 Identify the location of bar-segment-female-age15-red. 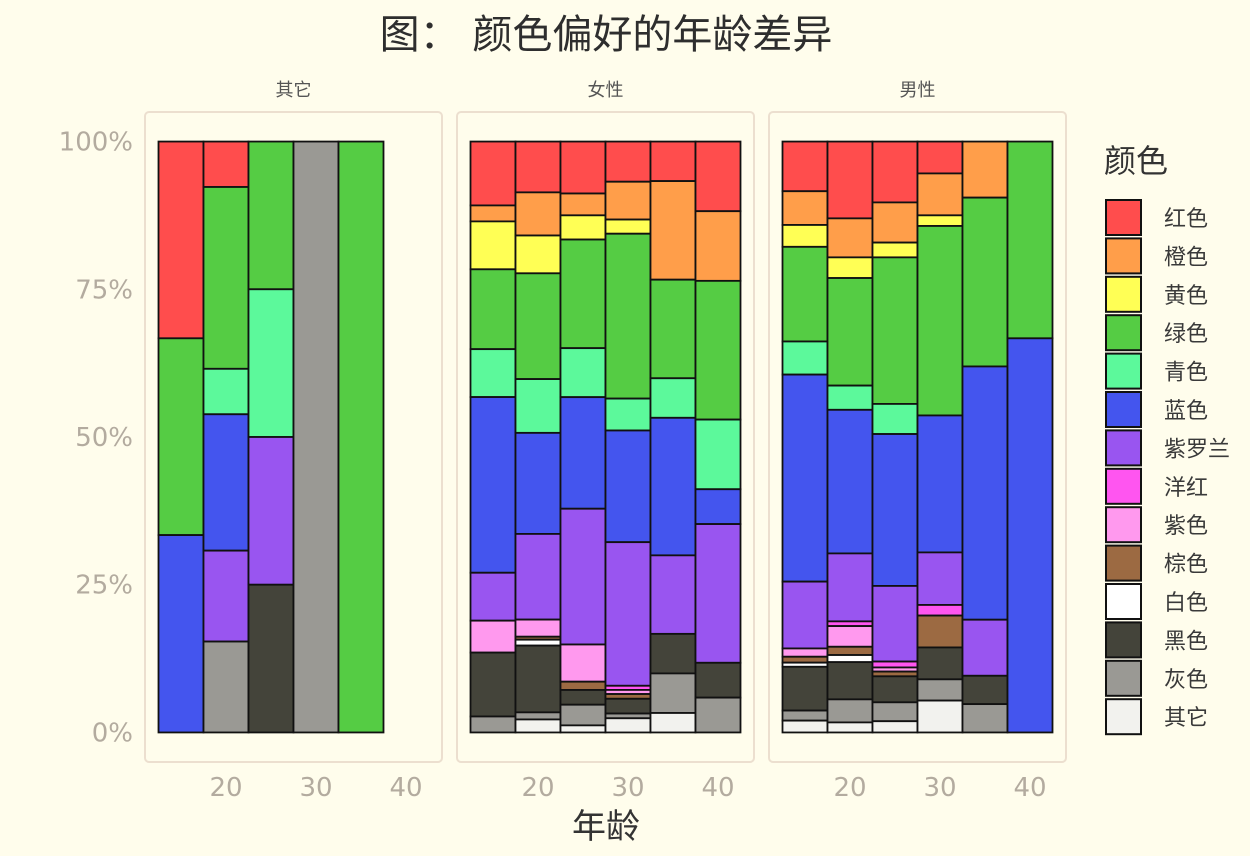
(493, 173).